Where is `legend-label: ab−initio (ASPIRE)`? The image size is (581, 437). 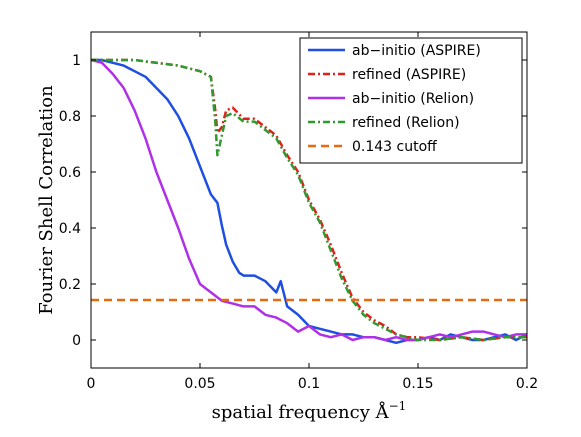 legend-label: ab−initio (ASPIRE) is located at coordinates (416, 51).